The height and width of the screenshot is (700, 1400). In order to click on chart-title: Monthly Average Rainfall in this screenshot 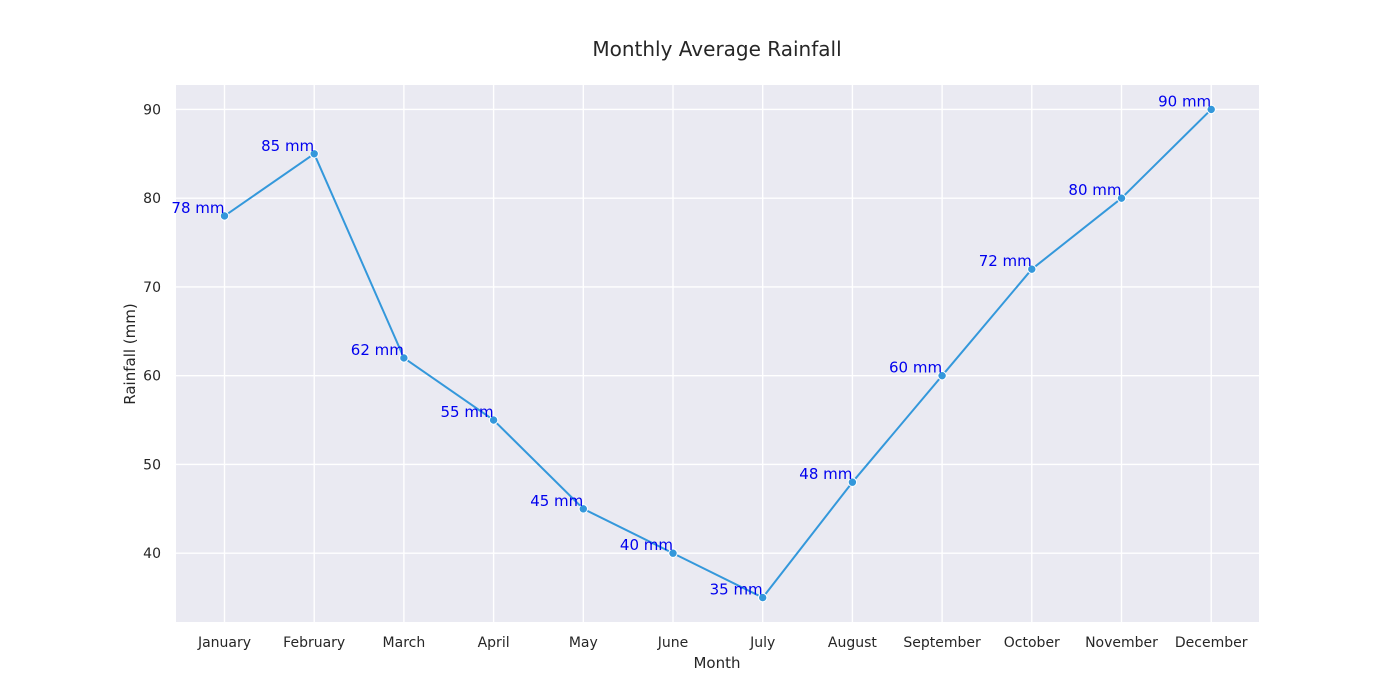, I will do `click(716, 49)`.